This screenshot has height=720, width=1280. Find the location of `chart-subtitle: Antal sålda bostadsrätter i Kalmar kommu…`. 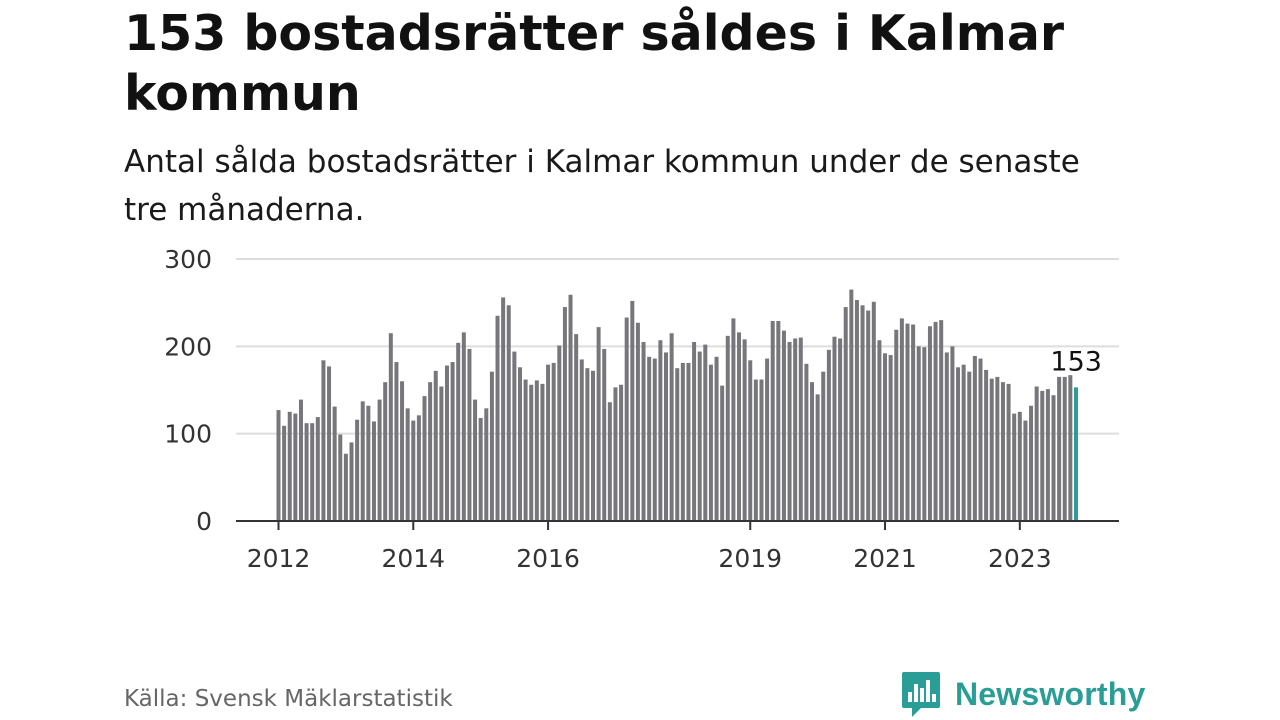

chart-subtitle: Antal sålda bostadsrätter i Kalmar kommu… is located at coordinates (602, 186).